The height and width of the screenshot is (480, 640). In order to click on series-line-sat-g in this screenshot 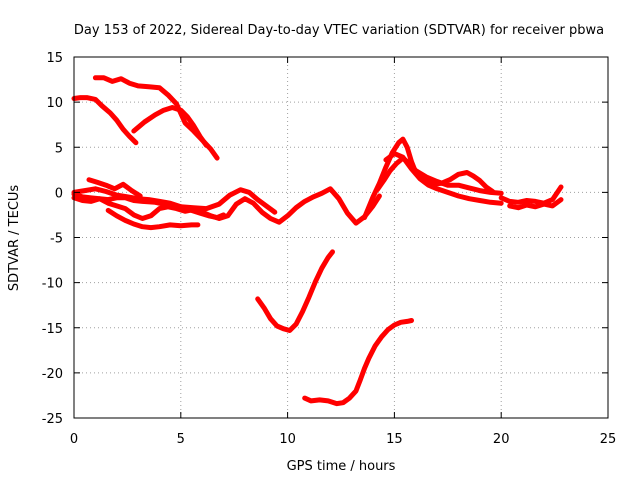, I will do `click(114, 188)`.